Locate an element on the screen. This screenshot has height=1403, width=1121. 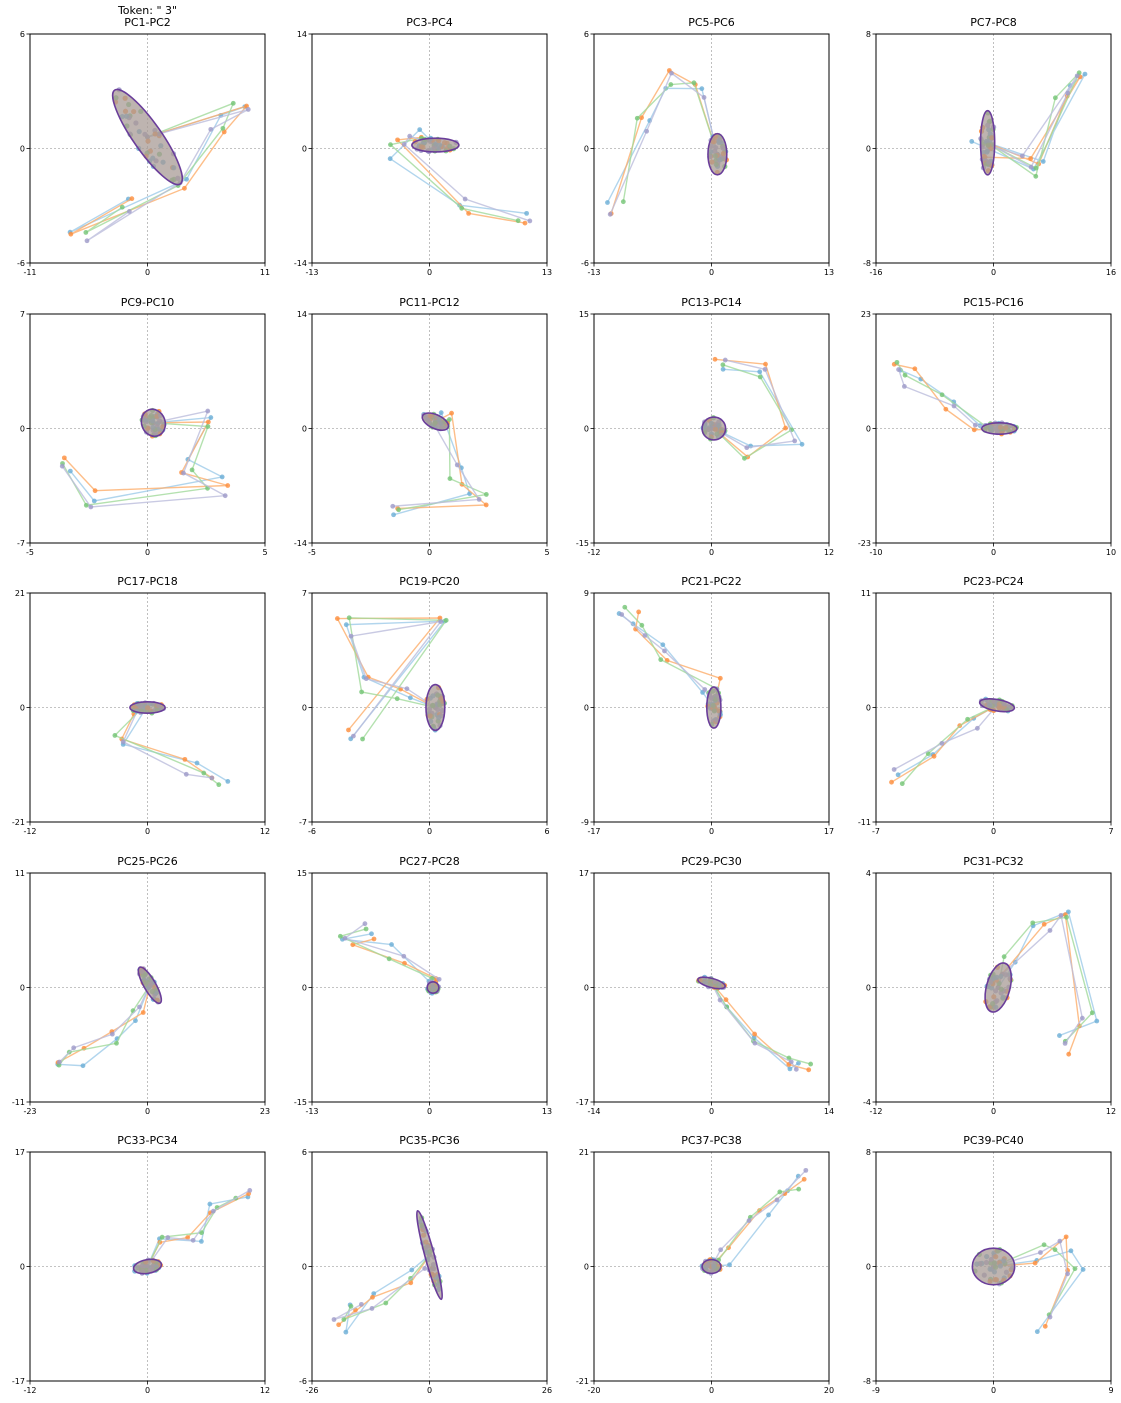
panel-pc3-pc4: -13 0 13 -14 0 14 PC3-PC4 is located at coordinates (423, 146).